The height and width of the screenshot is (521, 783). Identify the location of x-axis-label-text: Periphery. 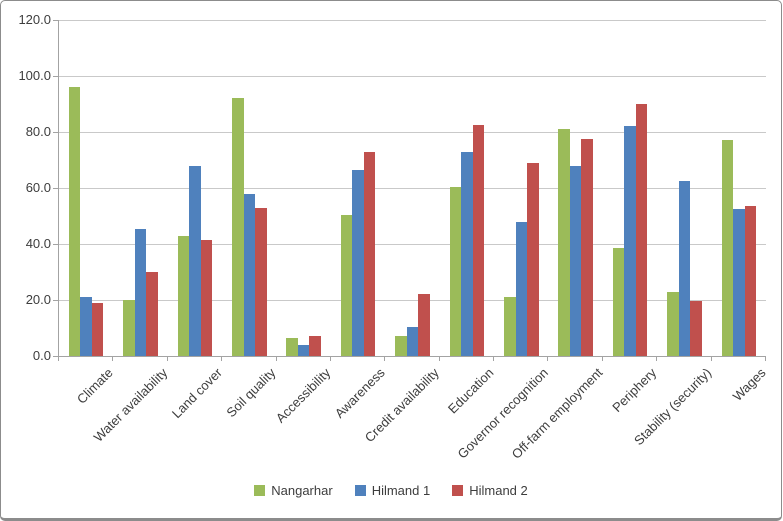
(634, 390).